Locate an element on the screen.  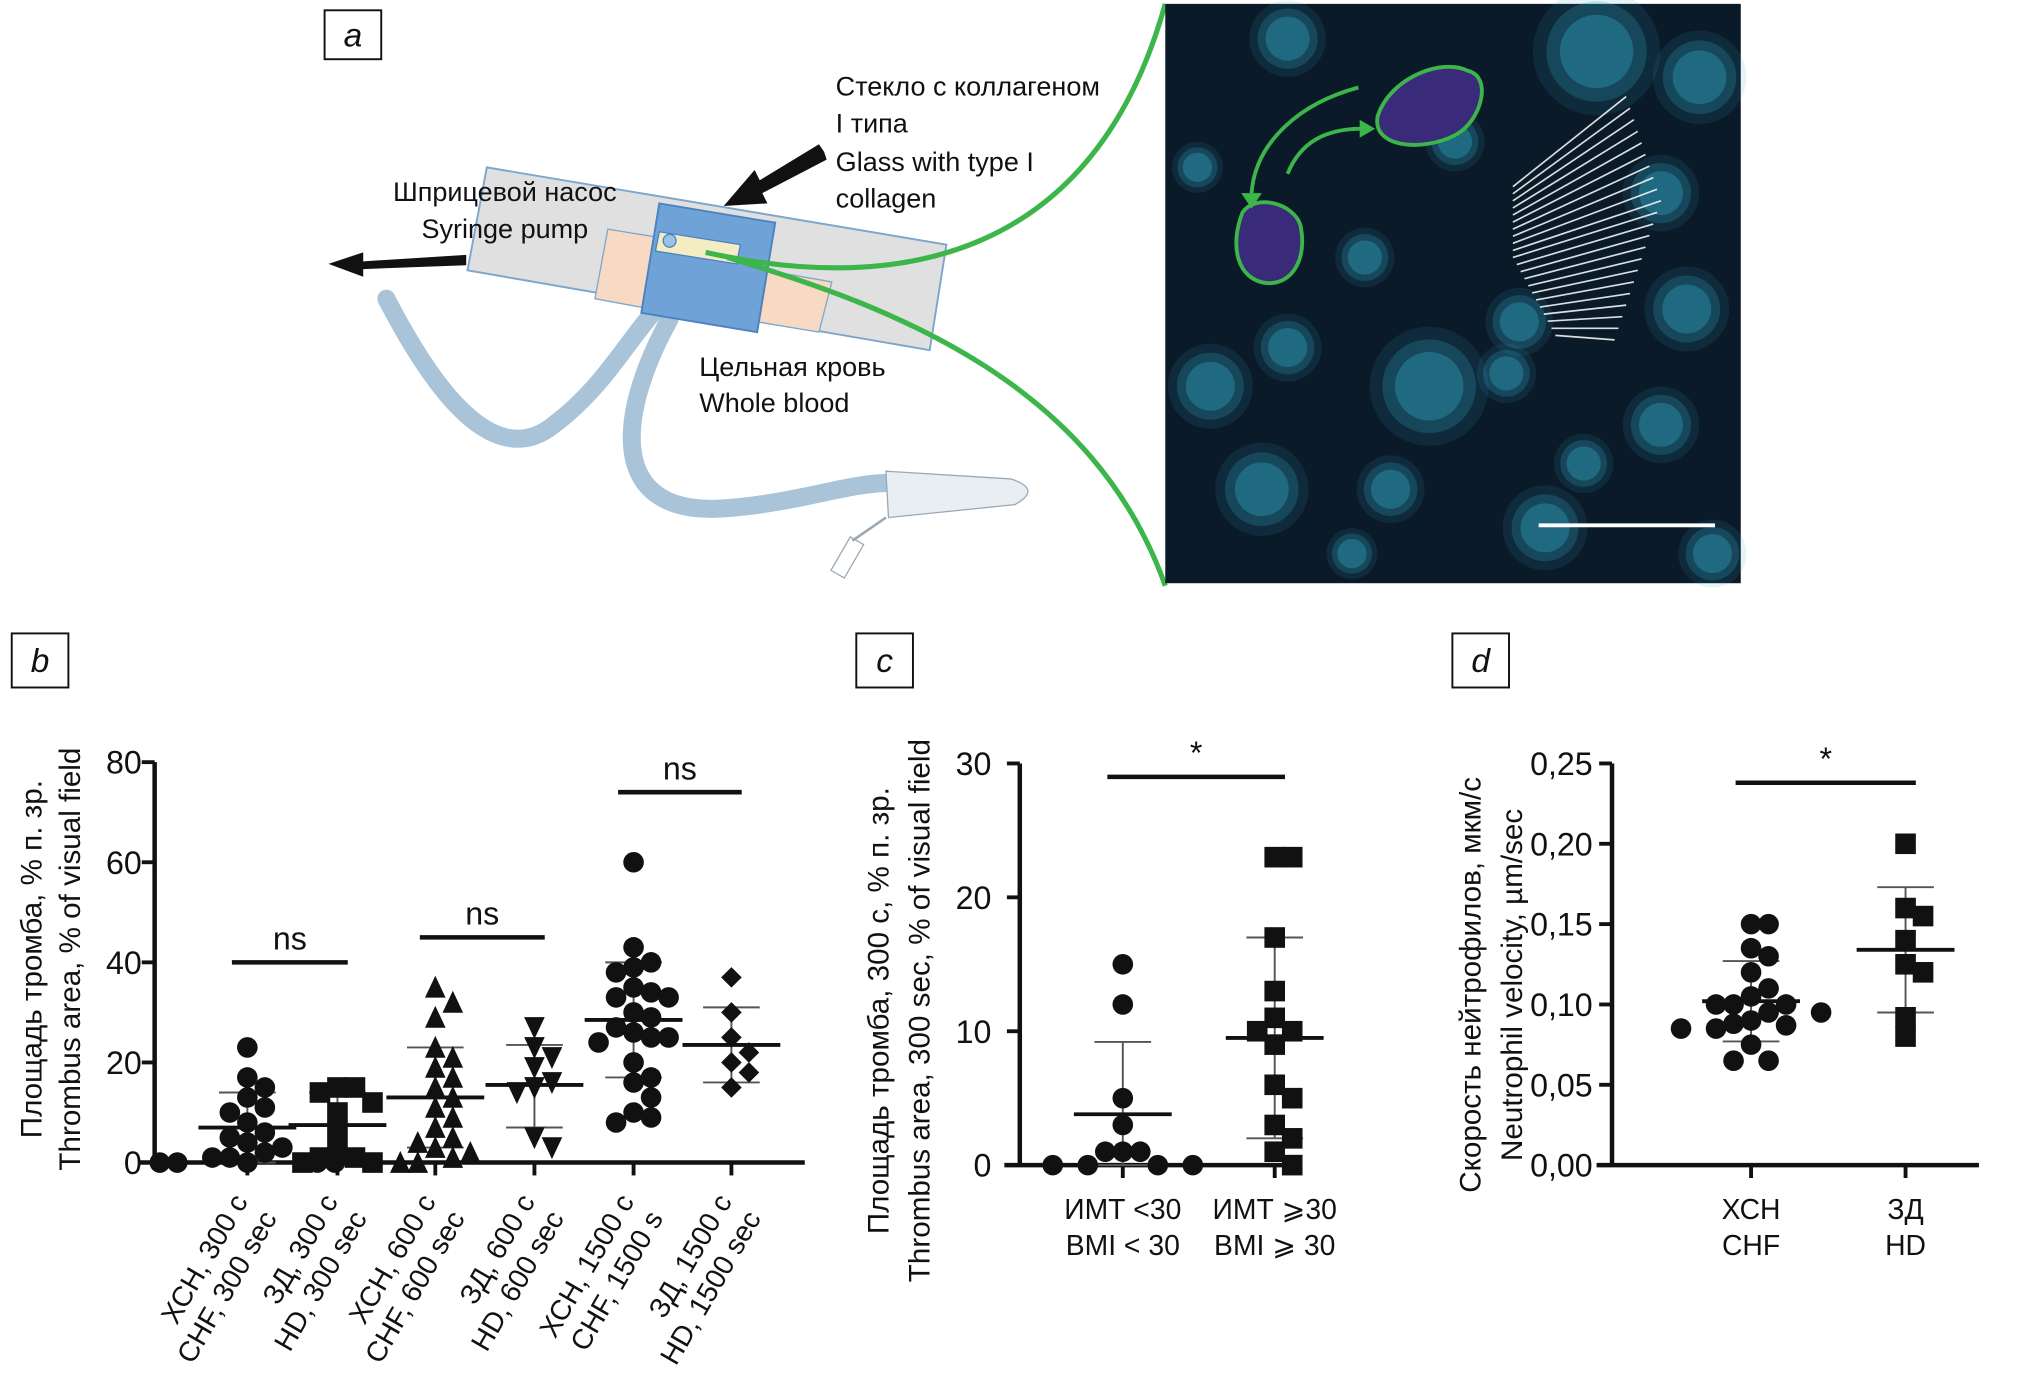
y-tick-label: 0,15 is located at coordinates (1561, 925).